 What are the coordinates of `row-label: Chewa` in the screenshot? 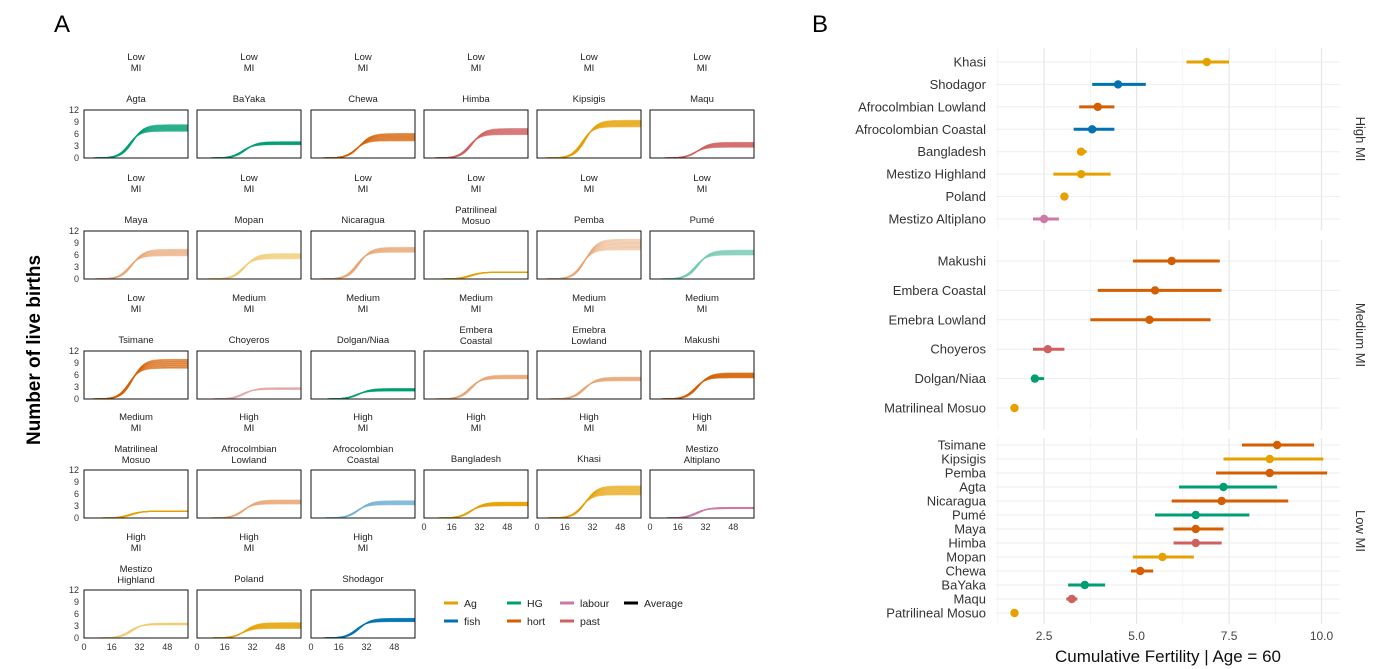 It's located at (966, 571).